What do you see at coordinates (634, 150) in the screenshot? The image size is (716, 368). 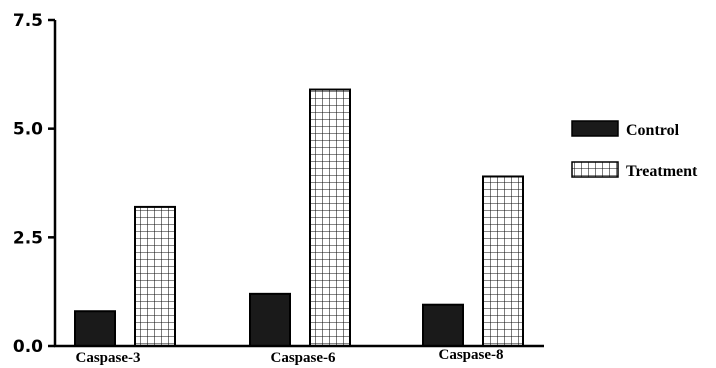 I see `legend: Control Treatment` at bounding box center [634, 150].